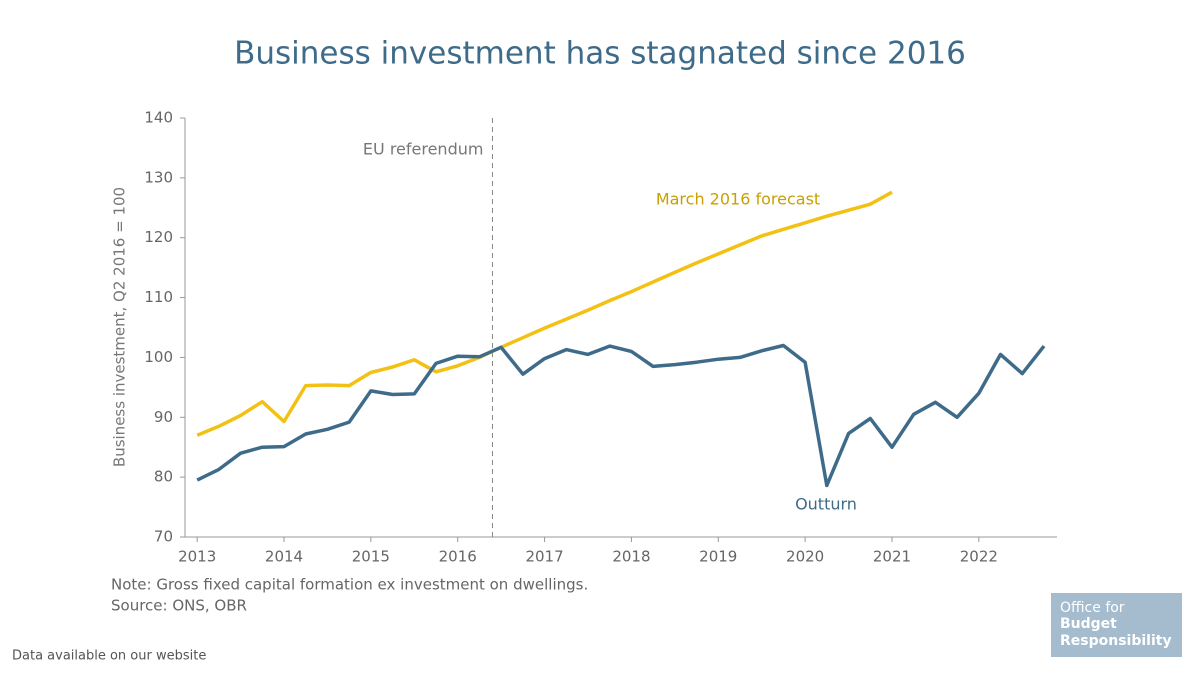 The height and width of the screenshot is (673, 1200). Describe the element at coordinates (826, 504) in the screenshot. I see `series-label: Outturn` at that location.